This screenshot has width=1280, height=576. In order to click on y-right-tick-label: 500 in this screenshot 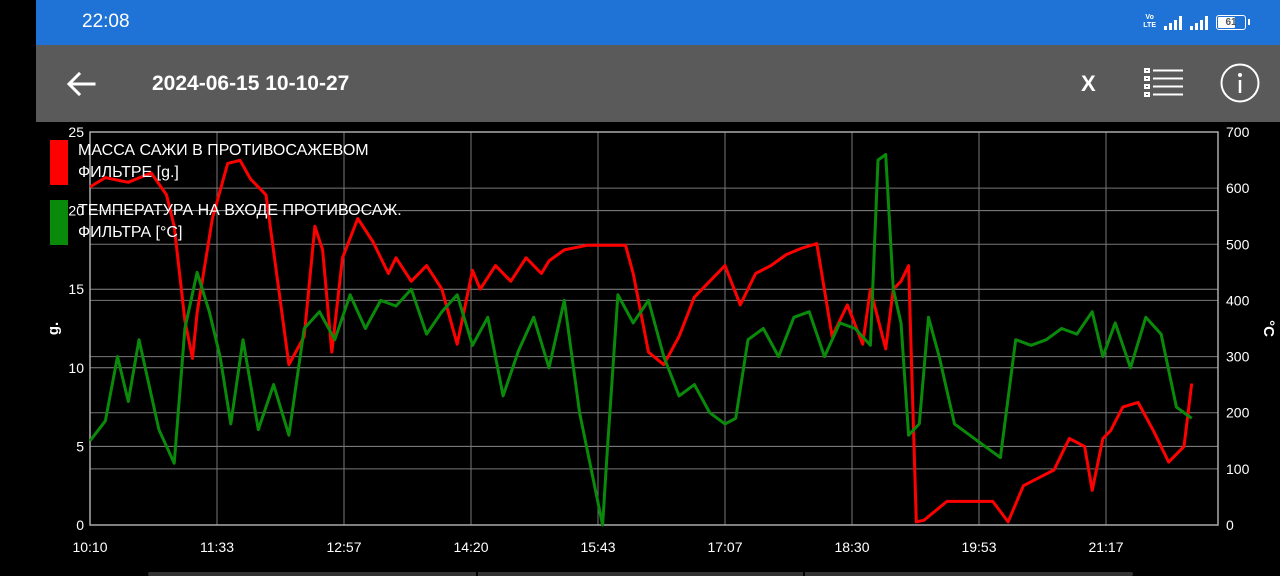, I will do `click(1238, 244)`.